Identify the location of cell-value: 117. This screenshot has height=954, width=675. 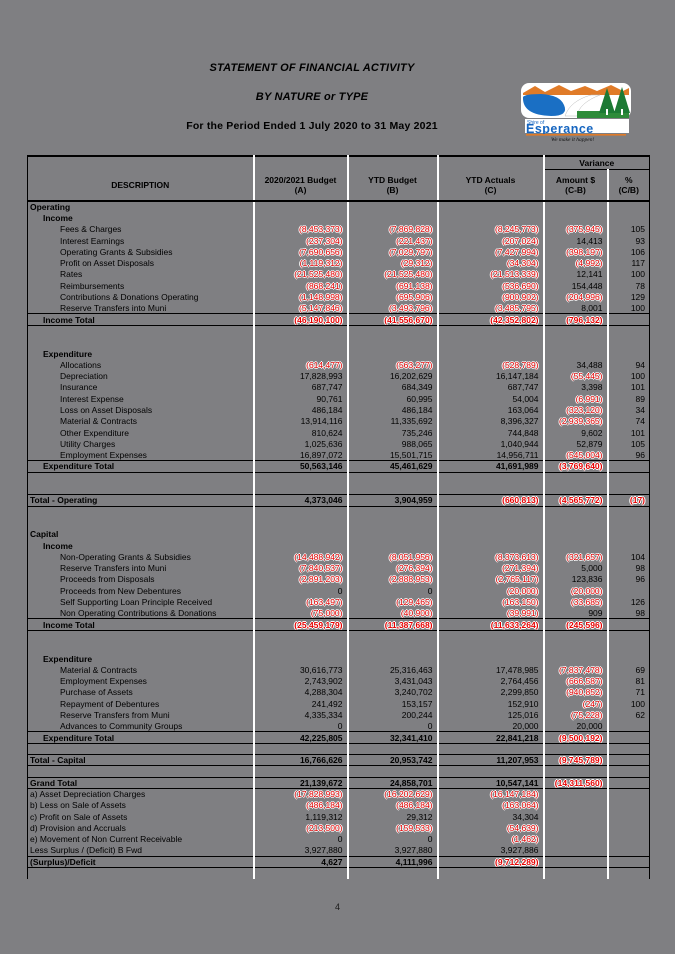
(628, 263).